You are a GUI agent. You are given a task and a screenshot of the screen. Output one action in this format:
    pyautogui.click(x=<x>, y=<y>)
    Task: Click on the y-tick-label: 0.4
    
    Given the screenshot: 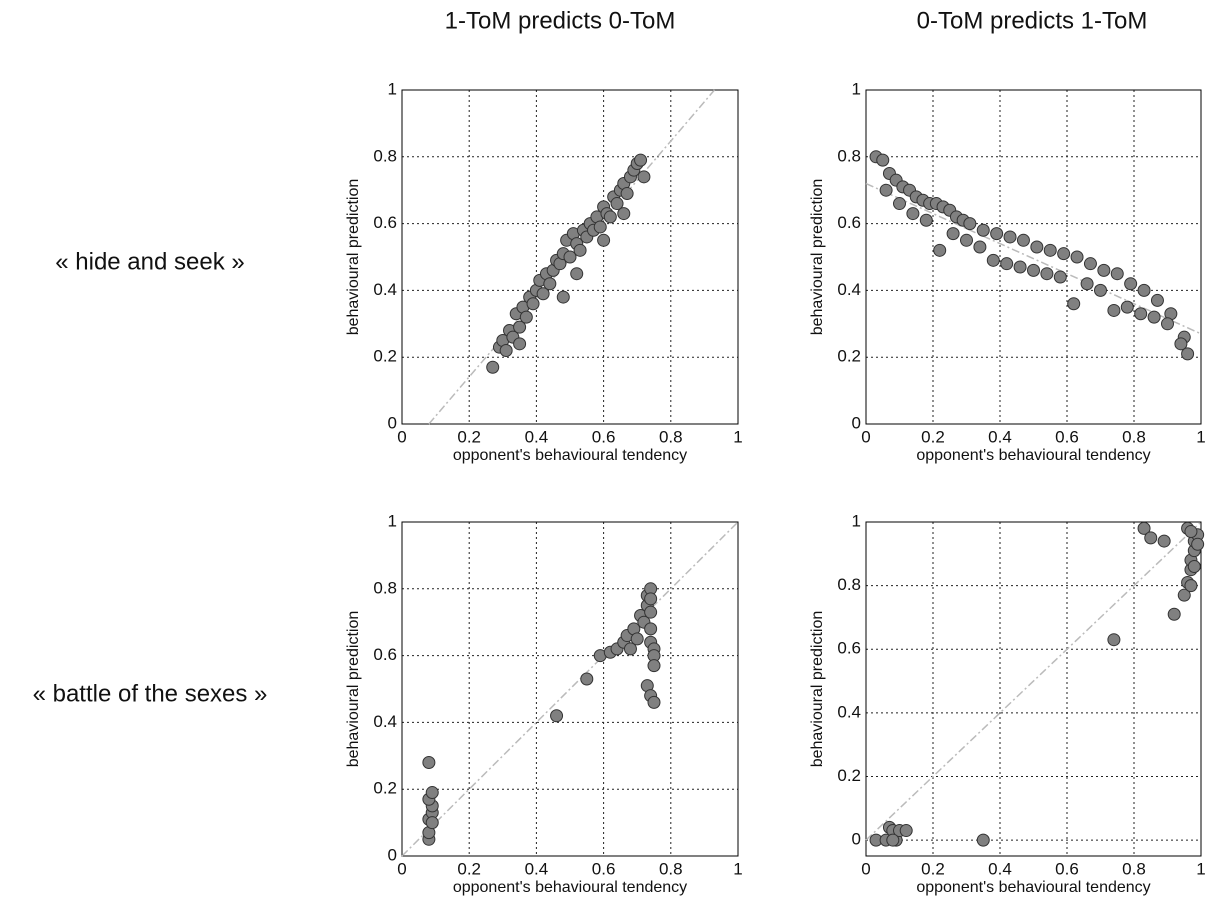 What is the action you would take?
    pyautogui.click(x=385, y=289)
    